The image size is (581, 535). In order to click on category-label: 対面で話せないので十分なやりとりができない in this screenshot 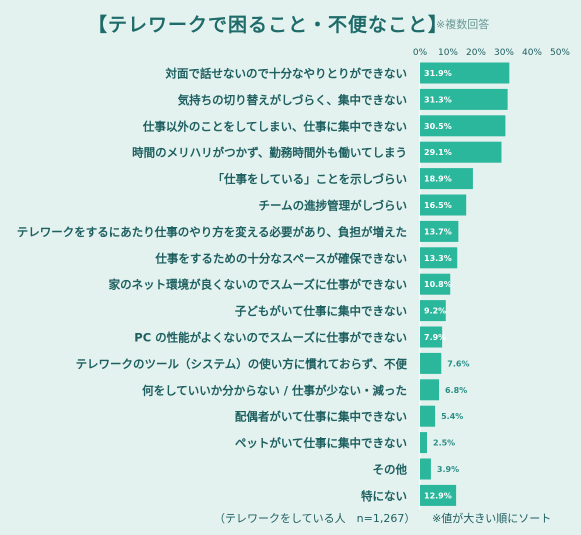, I will do `click(286, 74)`.